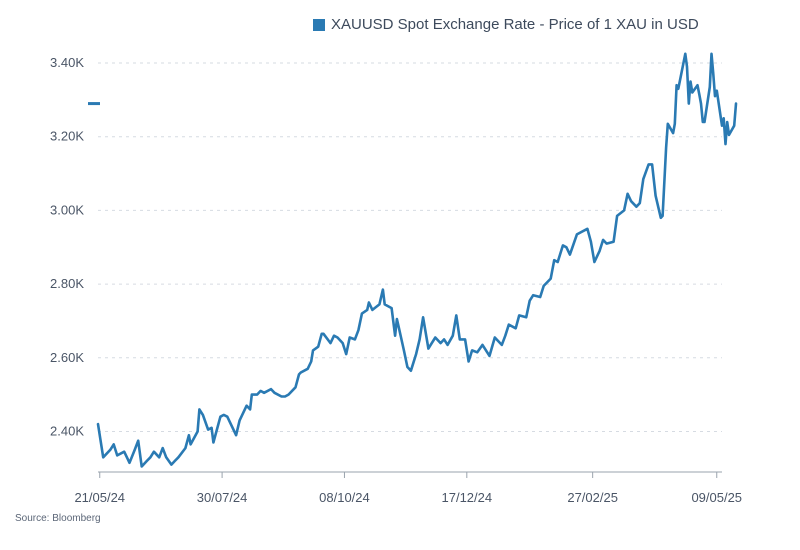  What do you see at coordinates (67, 209) in the screenshot?
I see `y-tick-label: 3.00K` at bounding box center [67, 209].